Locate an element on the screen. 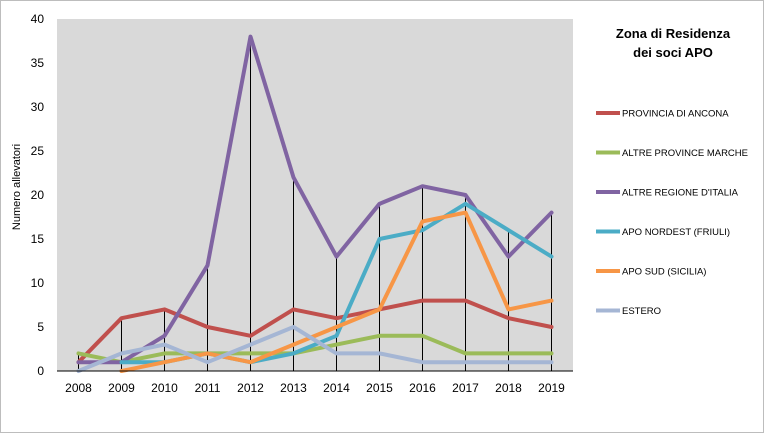 The height and width of the screenshot is (433, 764). x-tick-label: 2010 is located at coordinates (164, 388).